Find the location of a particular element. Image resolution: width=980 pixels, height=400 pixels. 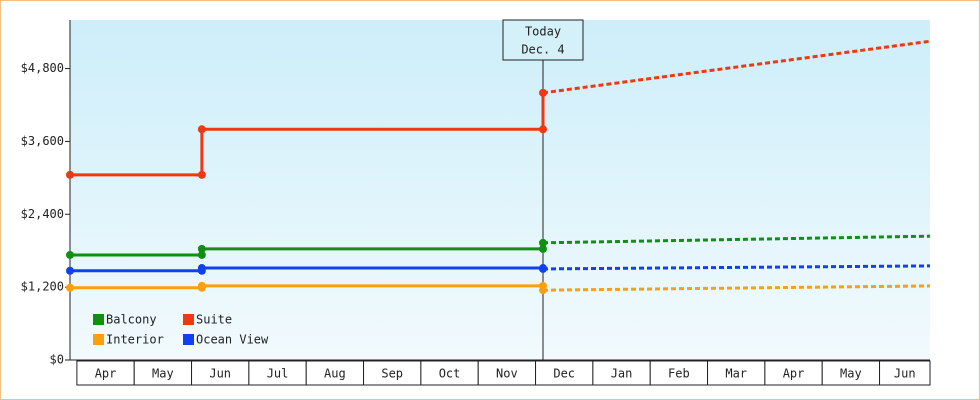

x-tick-label: Jan is located at coordinates (622, 374).